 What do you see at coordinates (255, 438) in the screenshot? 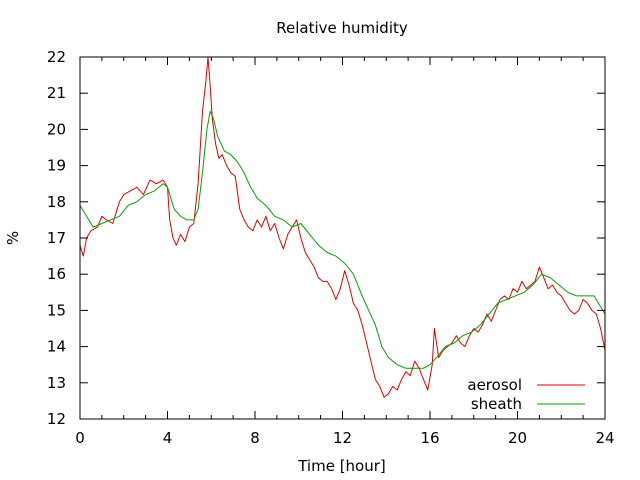
I see `x-tick-label: 8` at bounding box center [255, 438].